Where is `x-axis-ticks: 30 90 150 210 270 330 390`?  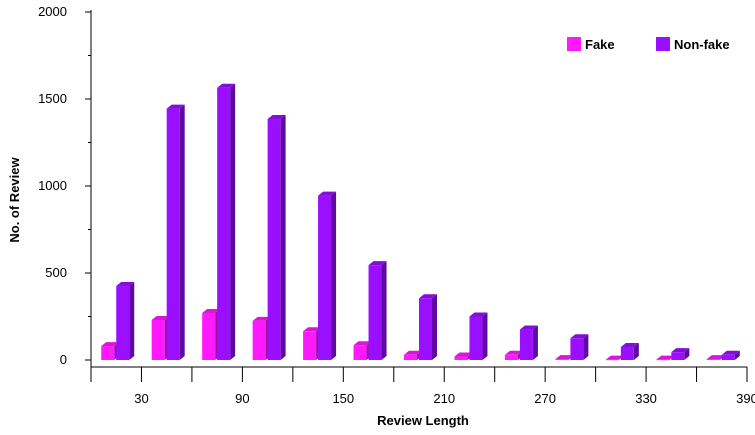 x-axis-ticks: 30 90 150 210 270 330 390 is located at coordinates (422, 386).